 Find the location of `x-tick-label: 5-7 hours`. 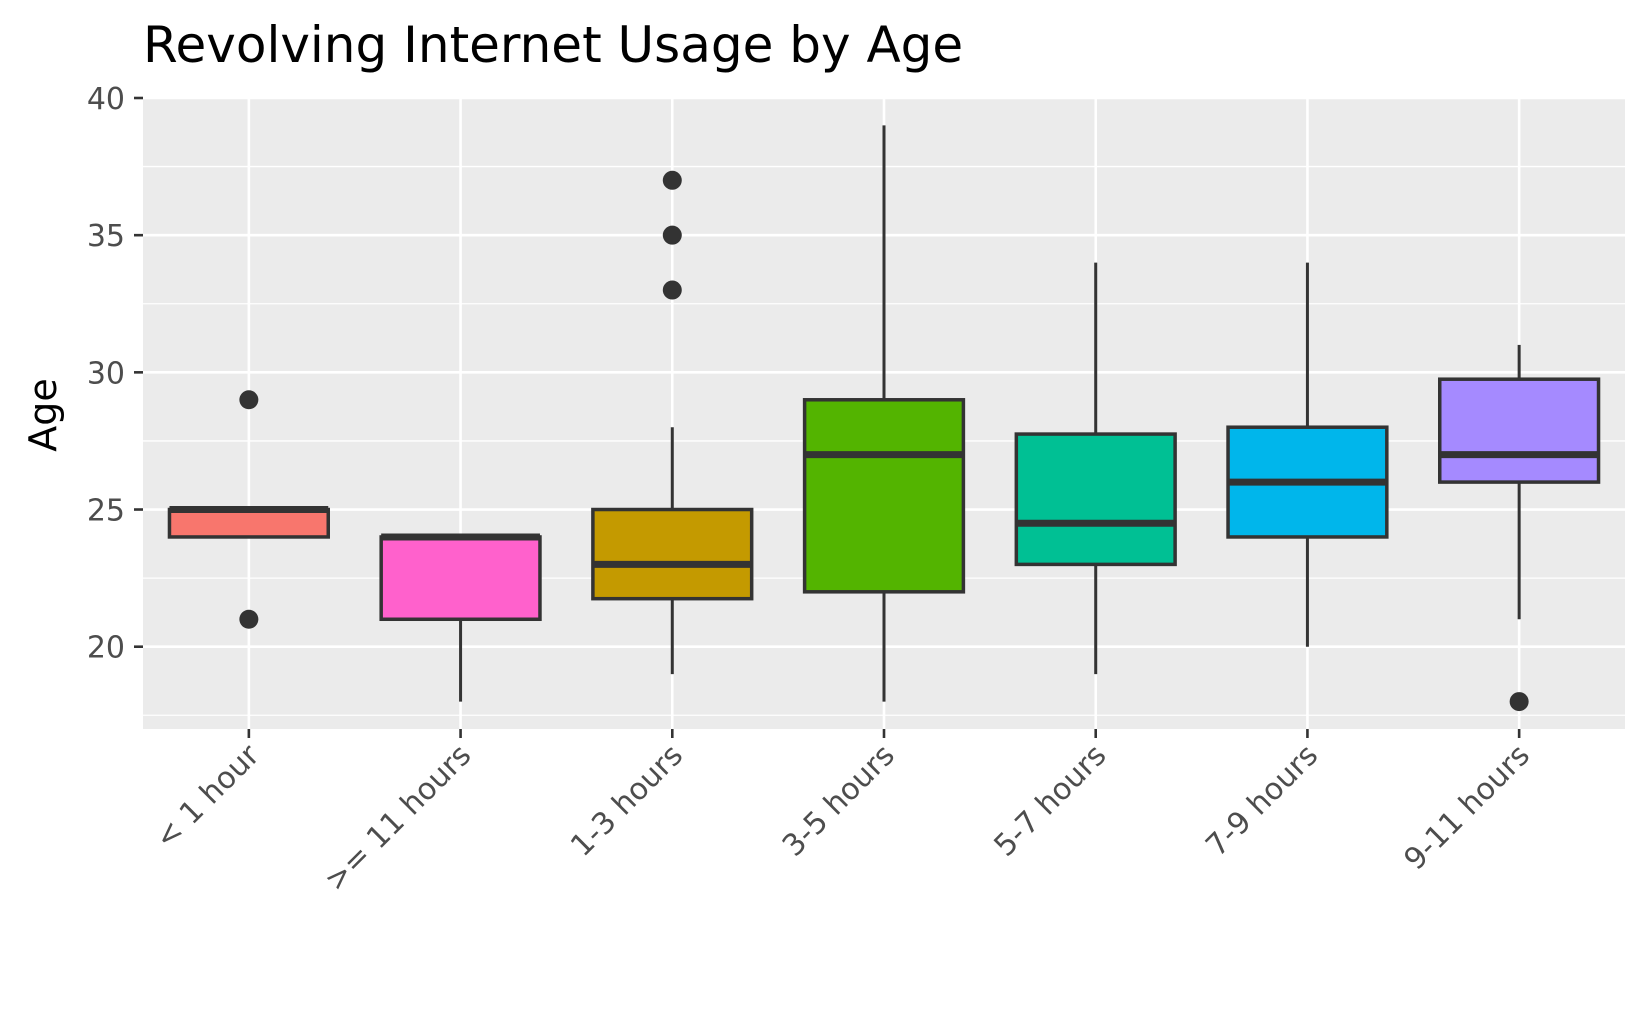

x-tick-label: 5-7 hours is located at coordinates (1051, 801).